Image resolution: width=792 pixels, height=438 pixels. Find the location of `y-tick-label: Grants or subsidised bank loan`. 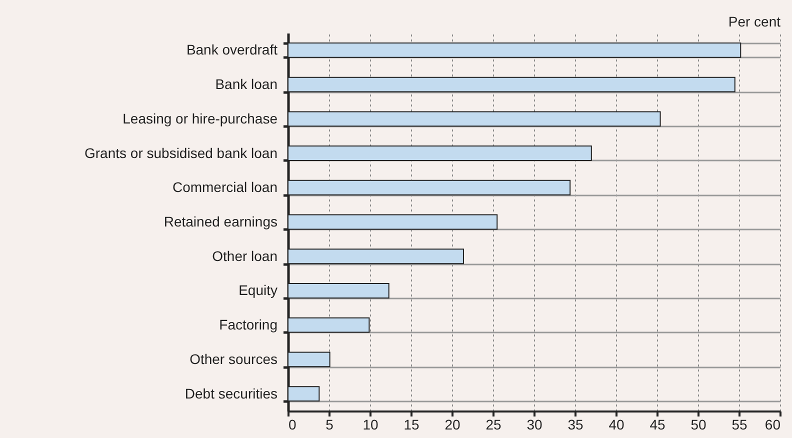

y-tick-label: Grants or subsidised bank loan is located at coordinates (181, 152).